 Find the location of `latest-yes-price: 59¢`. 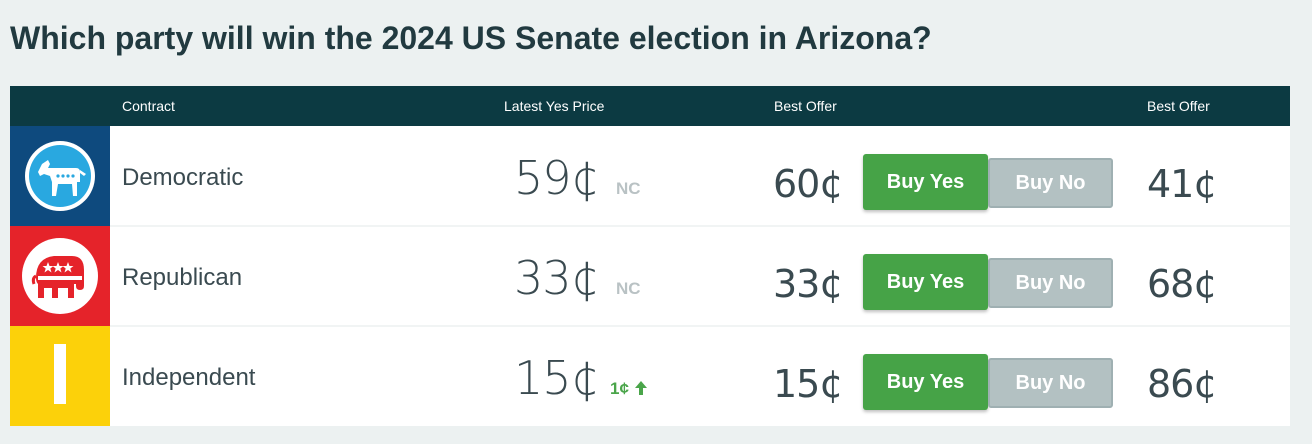

latest-yes-price: 59¢ is located at coordinates (557, 178).